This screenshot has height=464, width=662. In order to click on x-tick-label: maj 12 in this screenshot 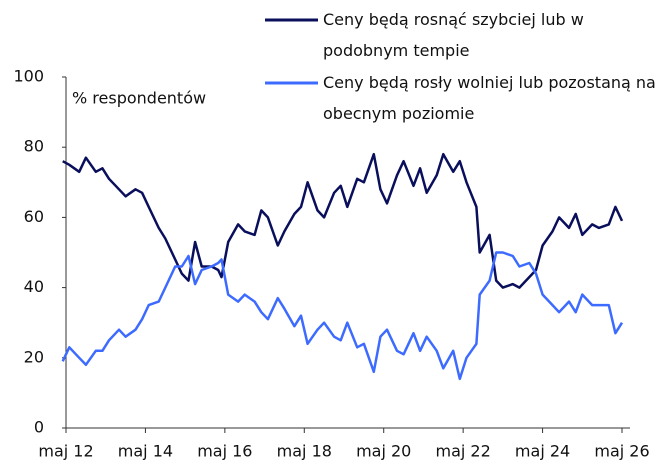, I will do `click(65, 451)`.